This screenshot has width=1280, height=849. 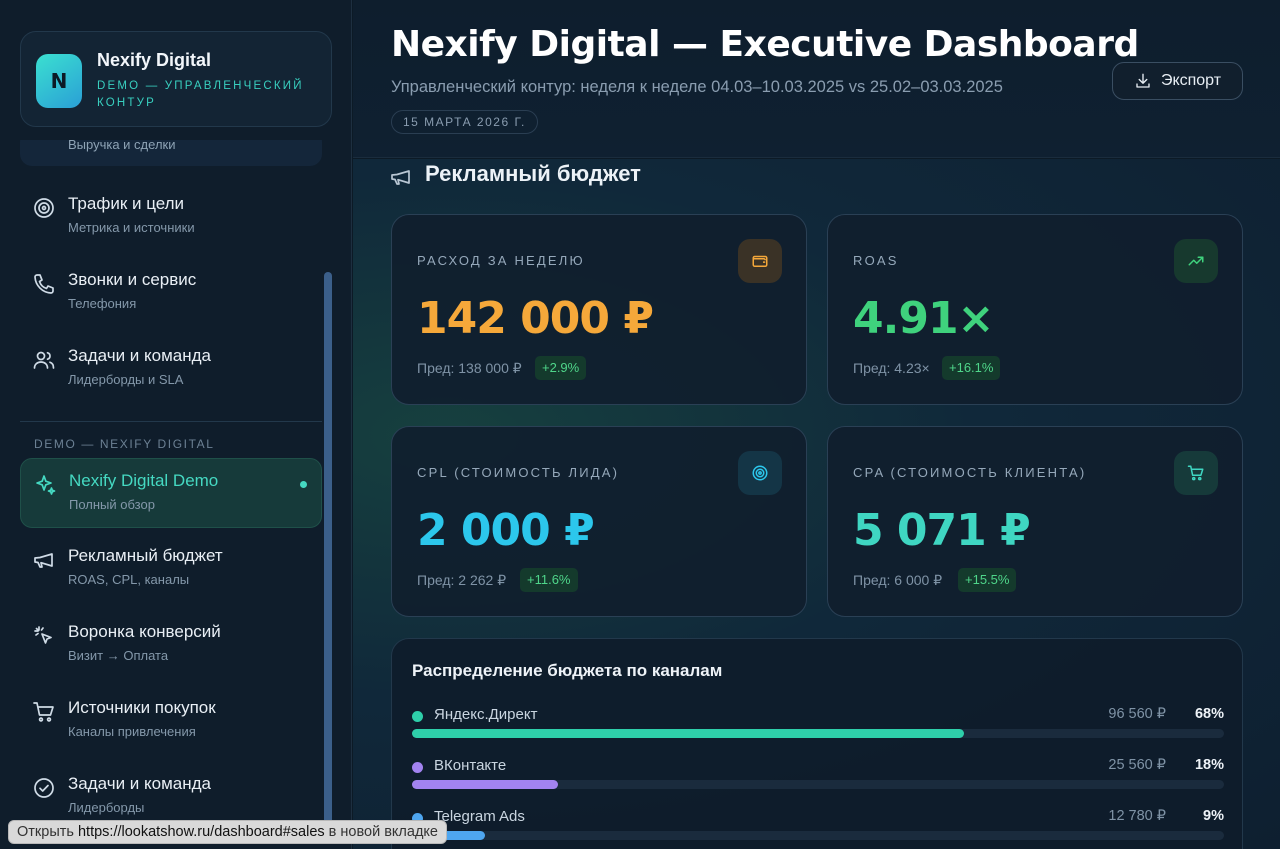 I want to click on users-icon, so click(x=44, y=360).